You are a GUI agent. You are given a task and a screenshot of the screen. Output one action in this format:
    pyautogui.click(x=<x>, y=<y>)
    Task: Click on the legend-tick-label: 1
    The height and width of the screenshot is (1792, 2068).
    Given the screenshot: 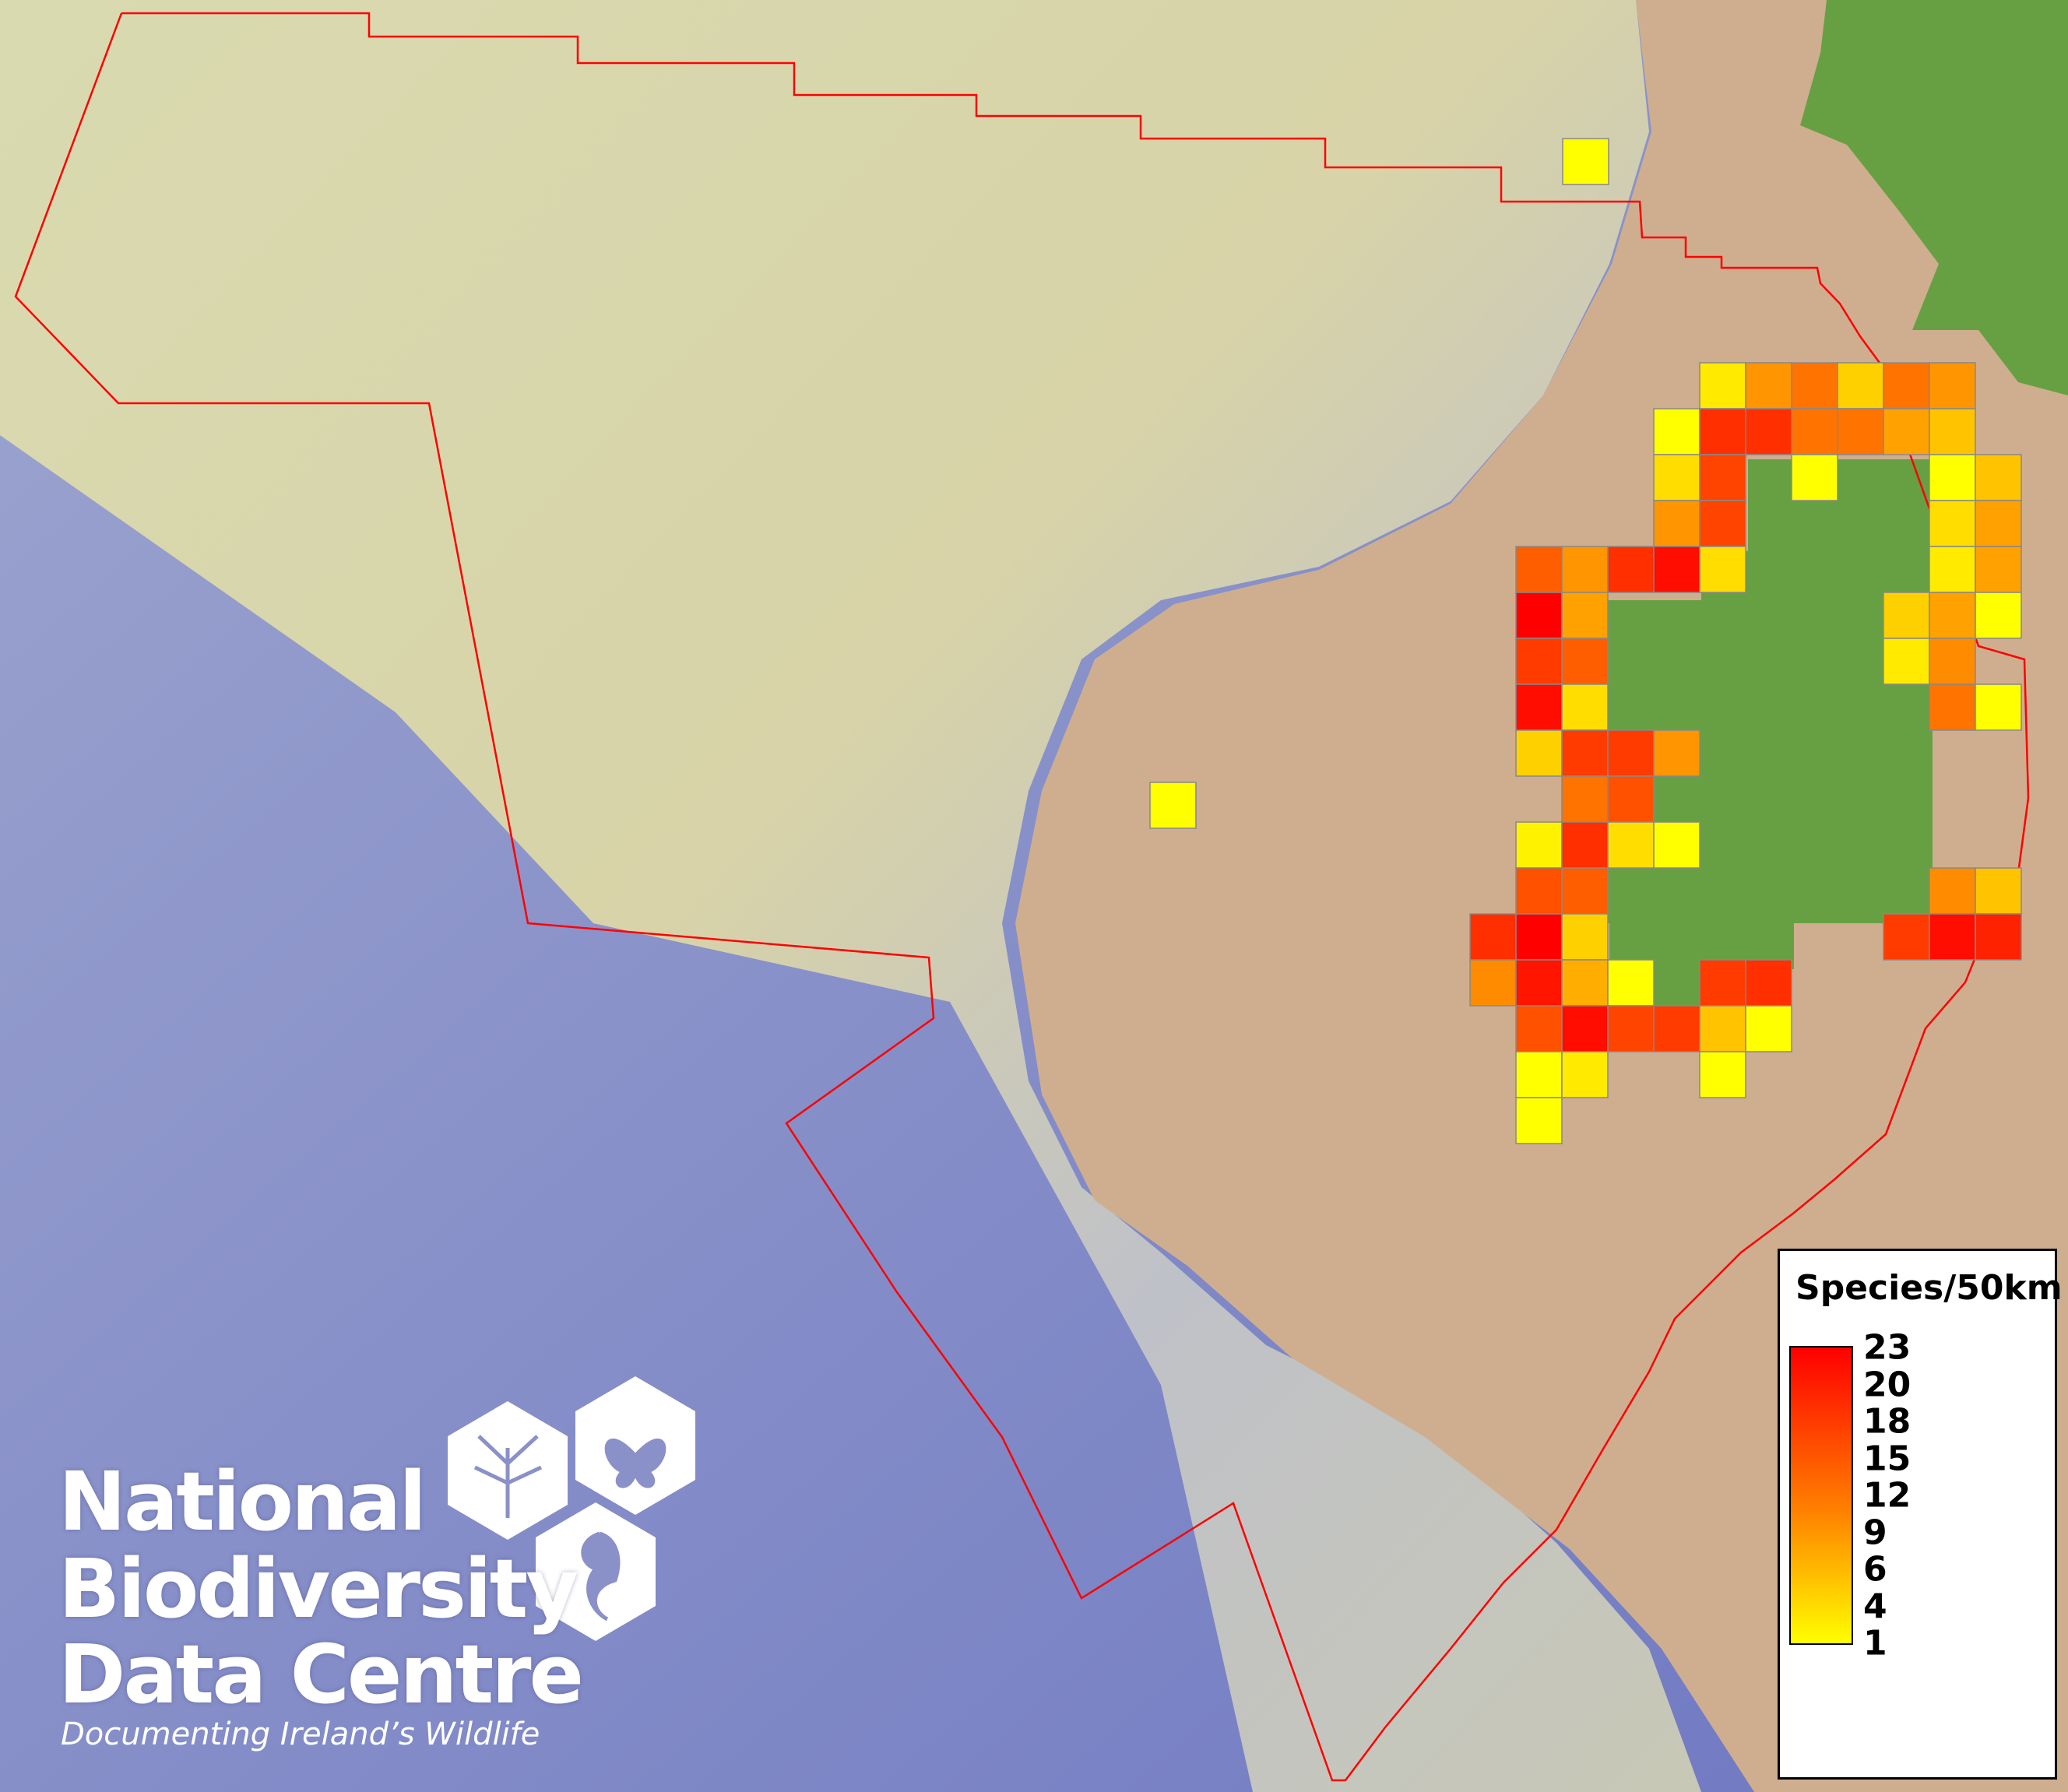 What is the action you would take?
    pyautogui.click(x=1875, y=1643)
    